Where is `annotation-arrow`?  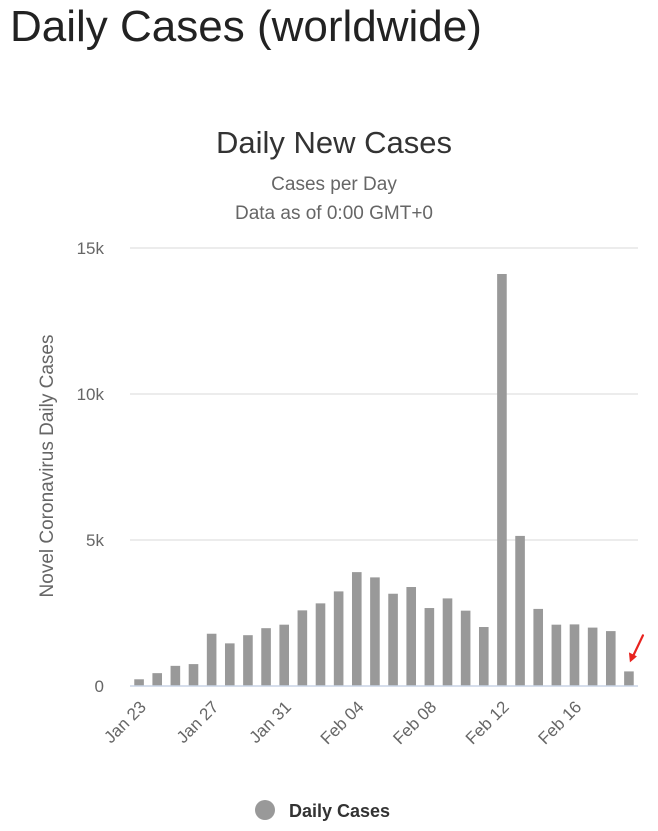 annotation-arrow is located at coordinates (636, 648).